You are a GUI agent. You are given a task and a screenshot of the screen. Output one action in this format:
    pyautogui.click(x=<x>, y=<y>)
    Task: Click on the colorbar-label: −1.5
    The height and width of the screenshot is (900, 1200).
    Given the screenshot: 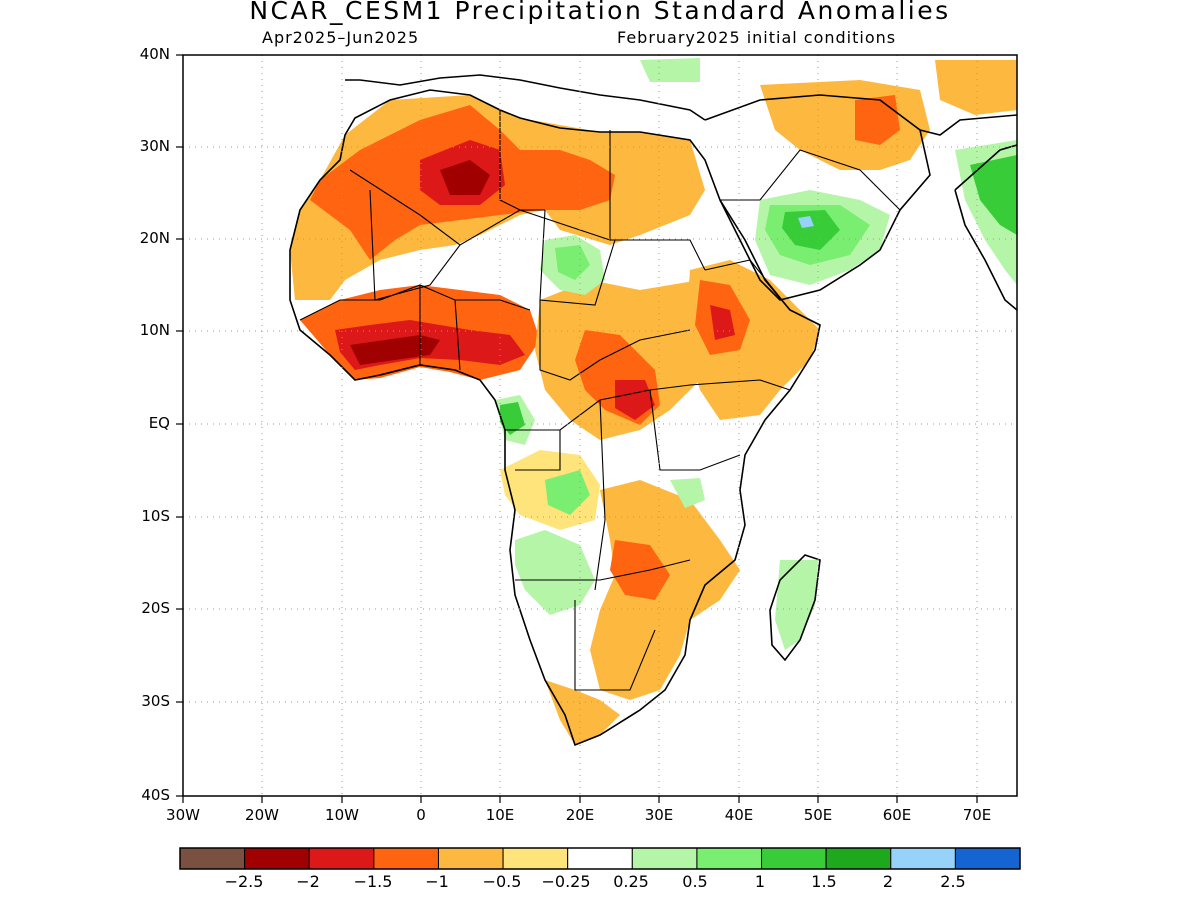 What is the action you would take?
    pyautogui.click(x=373, y=881)
    